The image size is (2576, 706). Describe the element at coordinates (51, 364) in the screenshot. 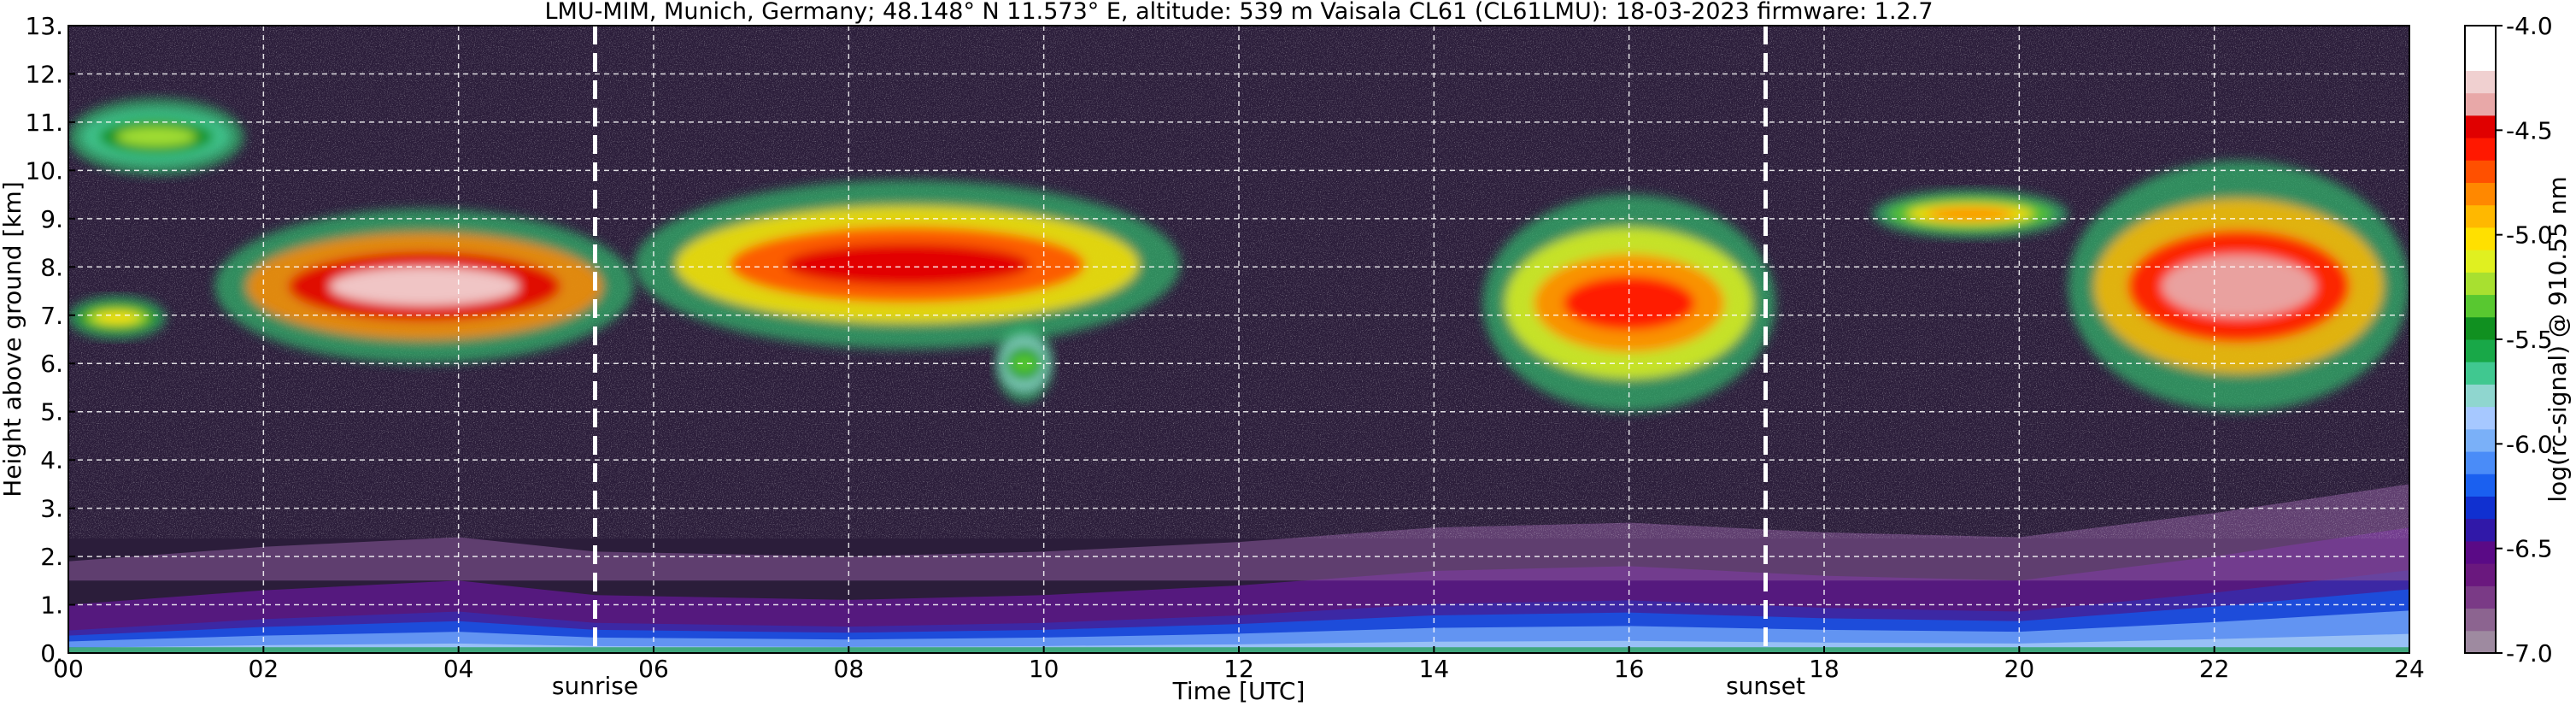

I see `y-tick-label: 6.` at that location.